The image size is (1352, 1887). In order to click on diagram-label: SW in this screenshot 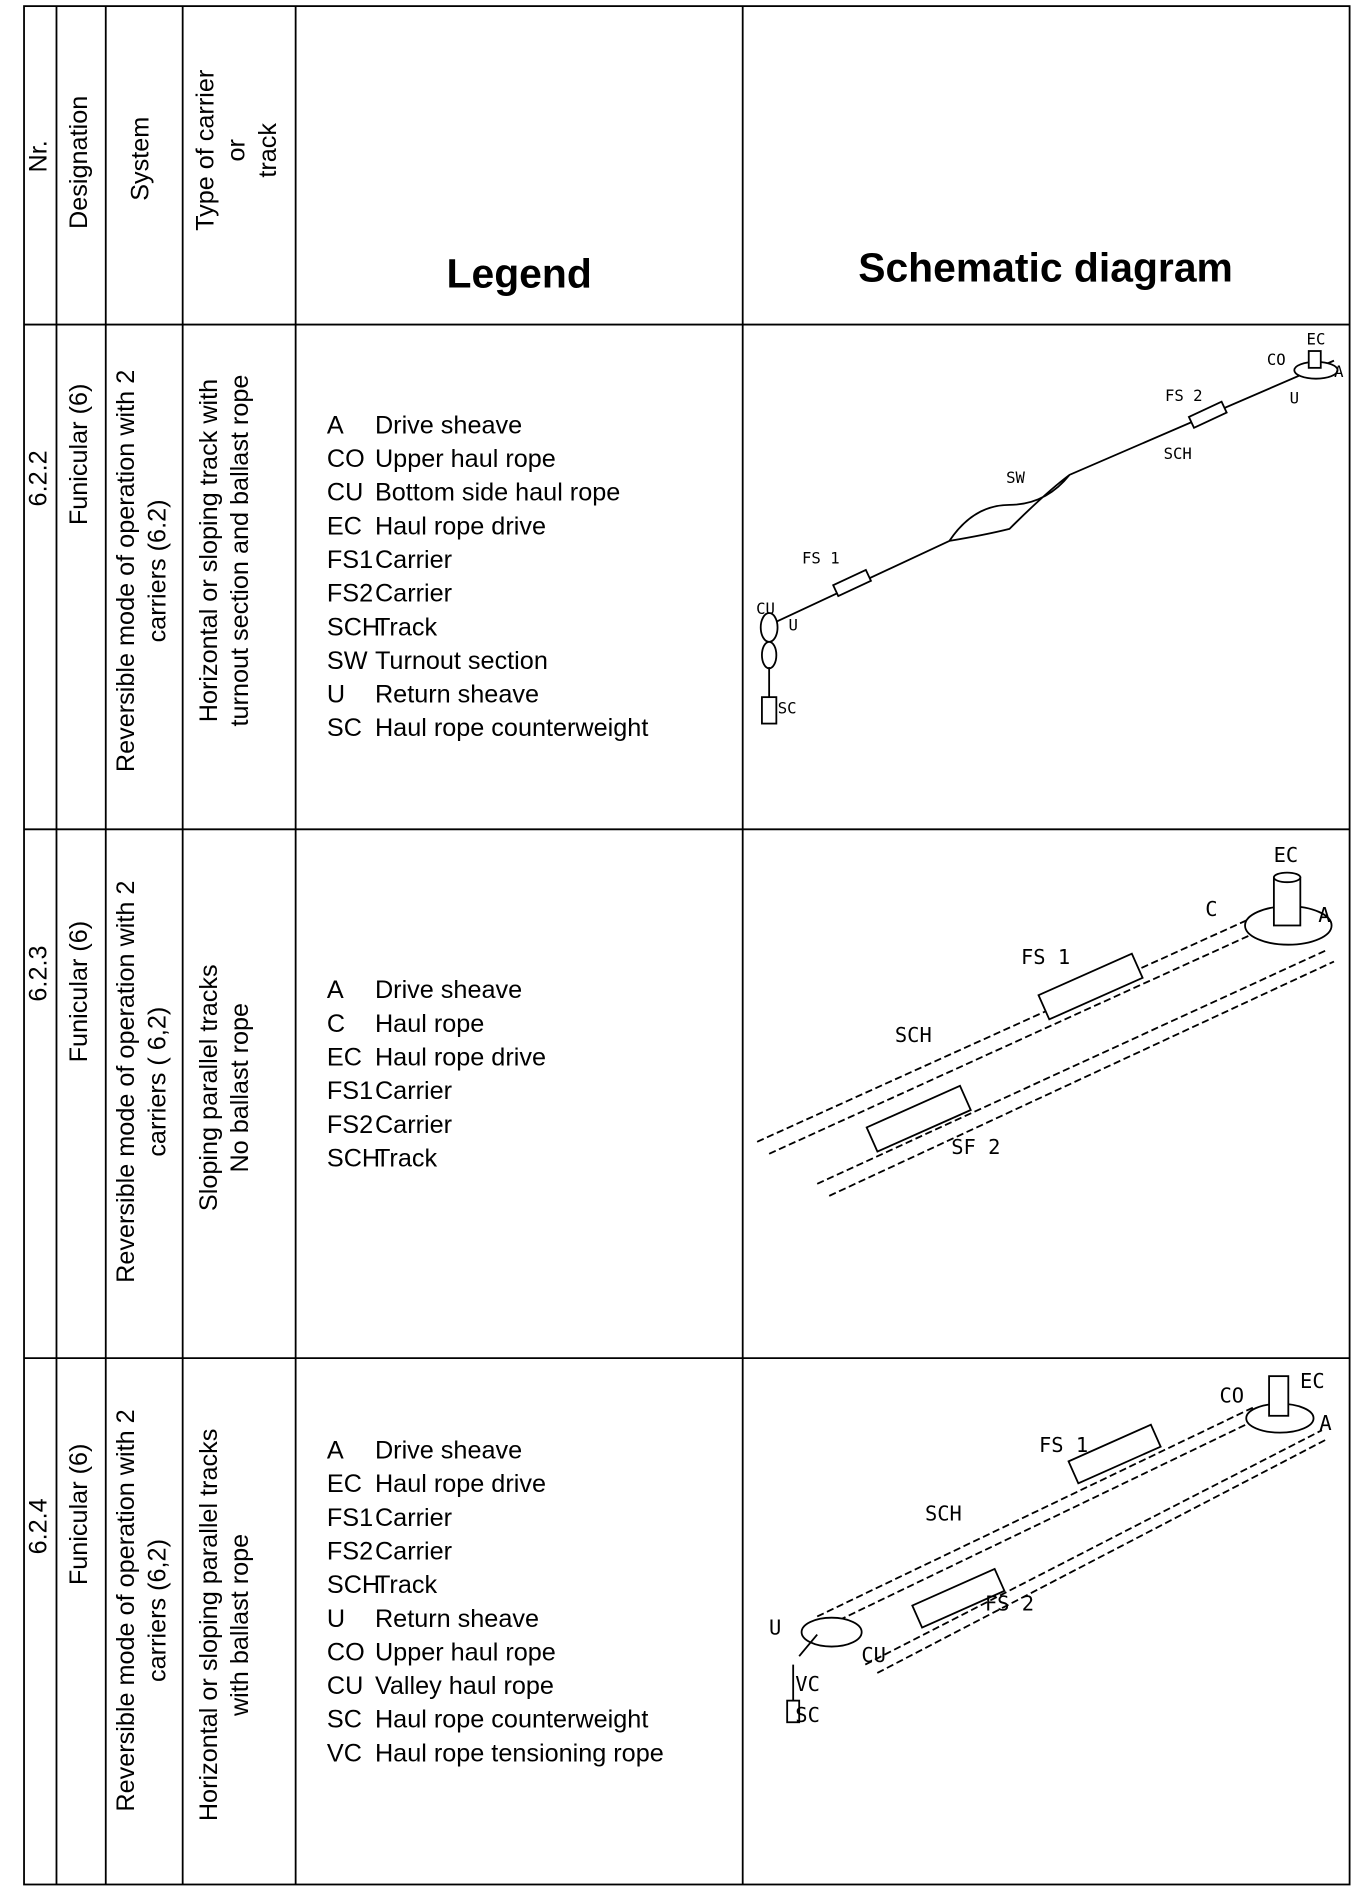, I will do `click(1015, 478)`.